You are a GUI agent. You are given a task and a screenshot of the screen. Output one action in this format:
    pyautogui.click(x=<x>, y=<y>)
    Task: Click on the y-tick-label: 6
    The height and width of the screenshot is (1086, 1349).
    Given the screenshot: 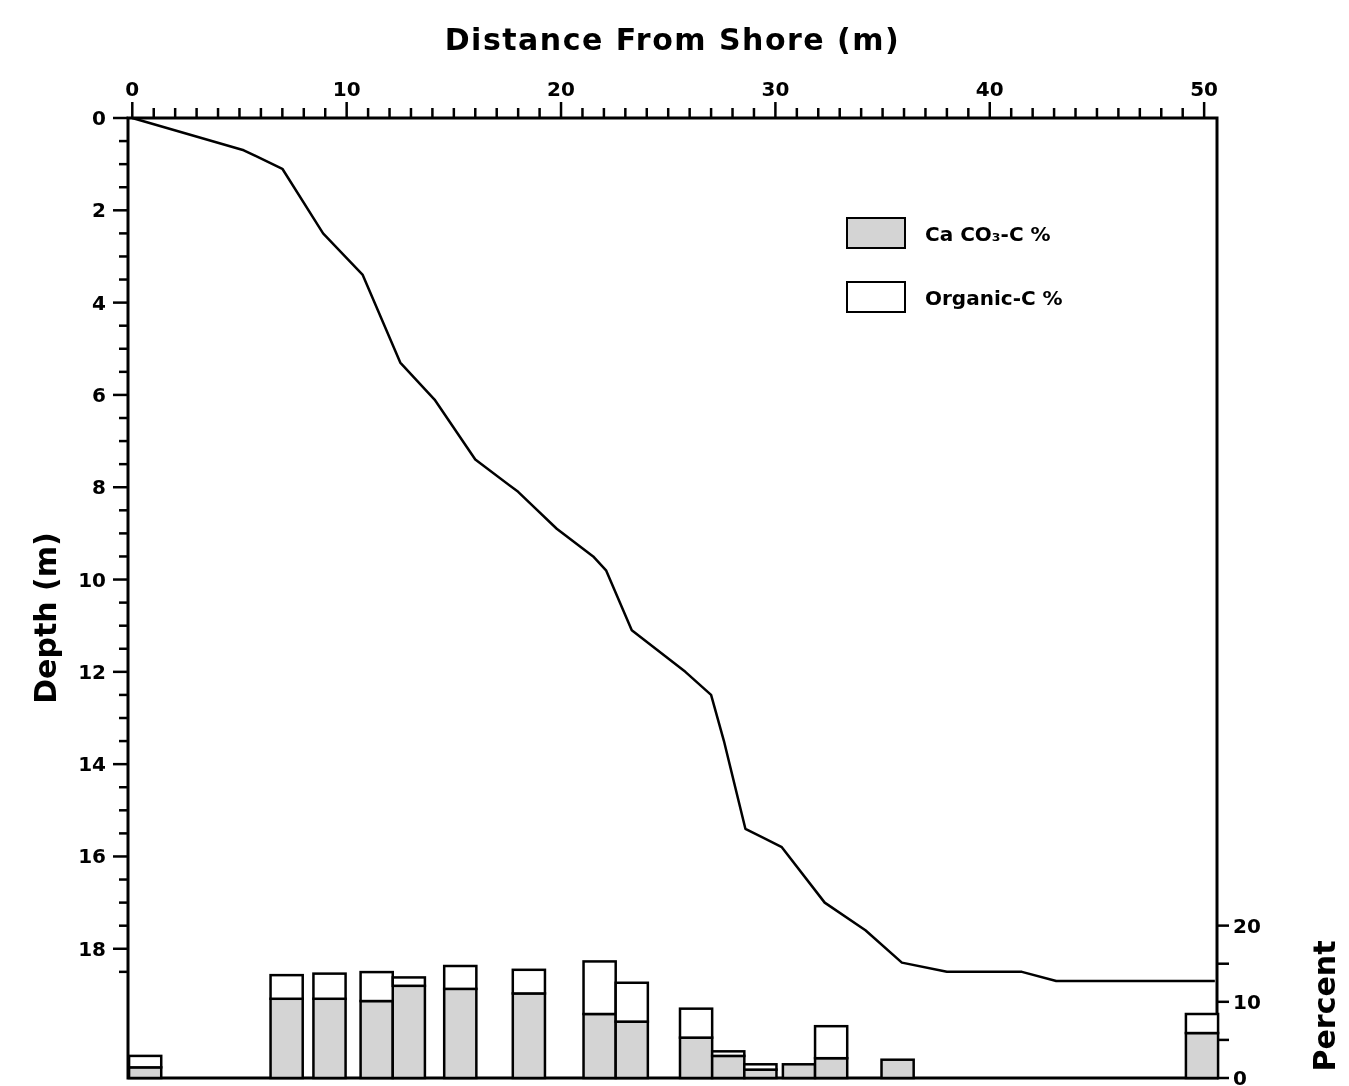 What is the action you would take?
    pyautogui.click(x=99, y=394)
    